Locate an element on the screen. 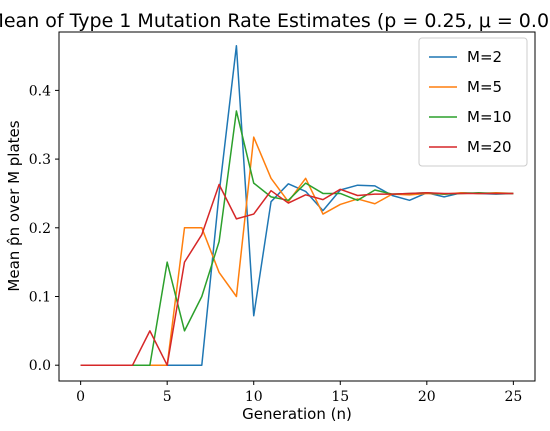  x-tick-label: 20 is located at coordinates (427, 397).